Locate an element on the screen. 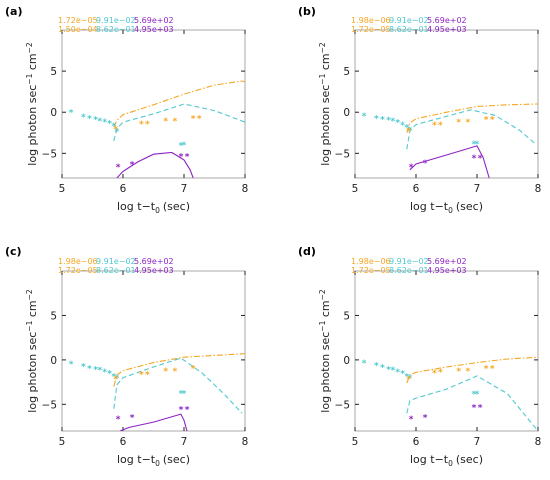  legend-entry: 1.50e−04 is located at coordinates (78, 29).